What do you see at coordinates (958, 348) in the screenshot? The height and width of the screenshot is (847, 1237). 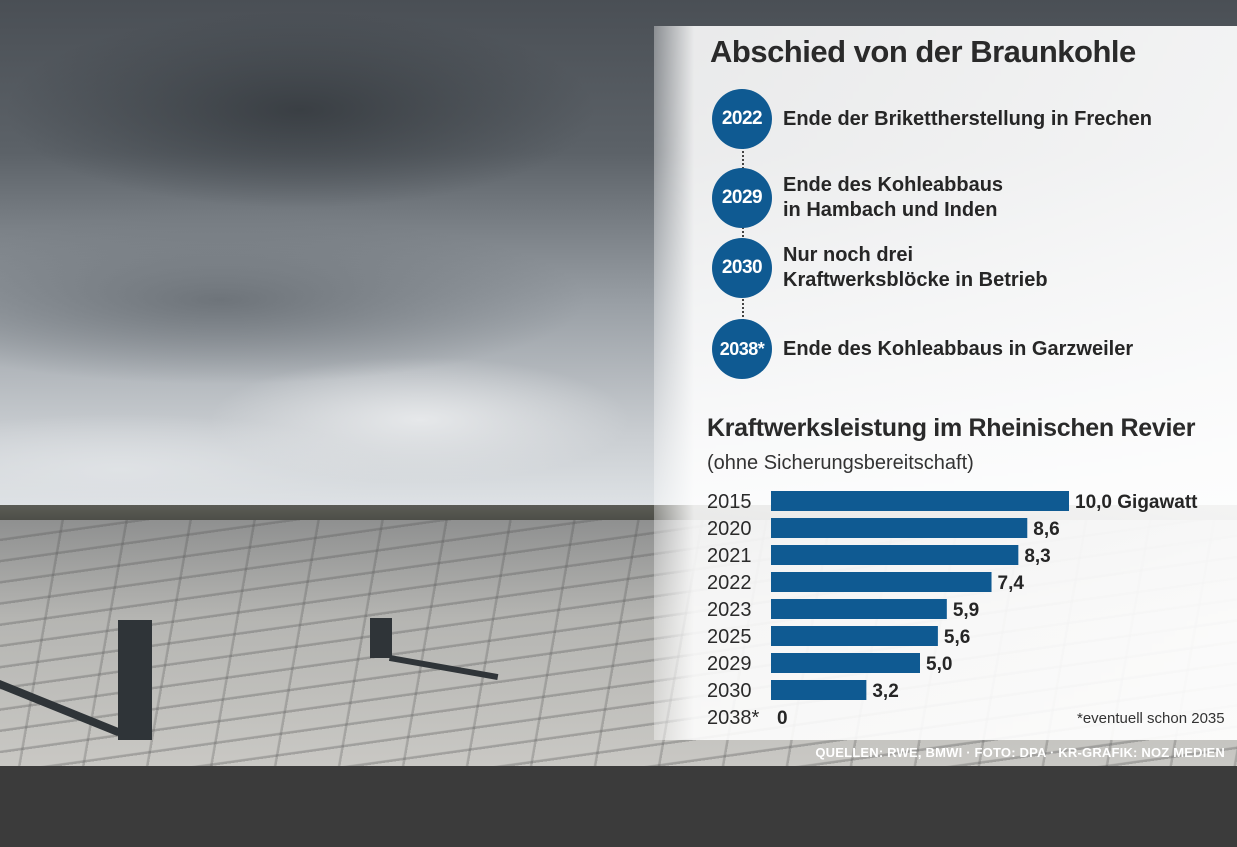 I see `timeline-text: Ende des Kohleabbaus in Garzweiler` at bounding box center [958, 348].